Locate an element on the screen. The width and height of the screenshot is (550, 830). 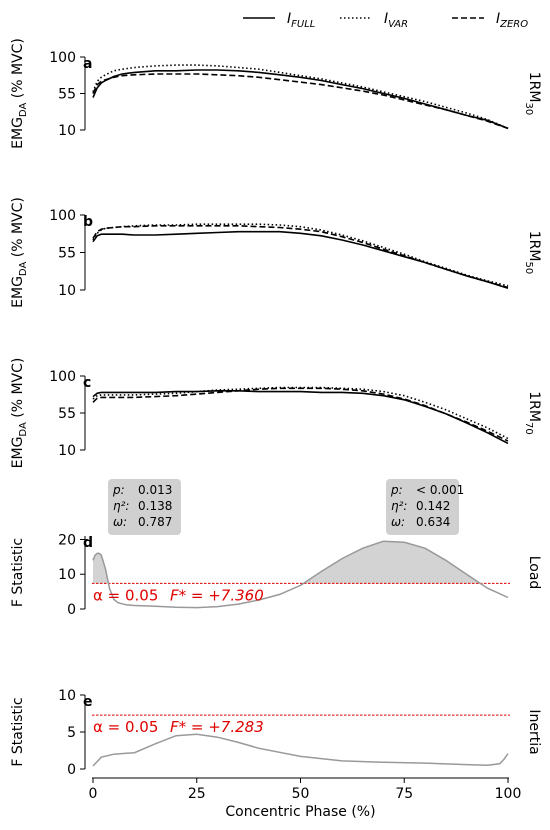
cluster-1-stat-box is located at coordinates (144, 507).